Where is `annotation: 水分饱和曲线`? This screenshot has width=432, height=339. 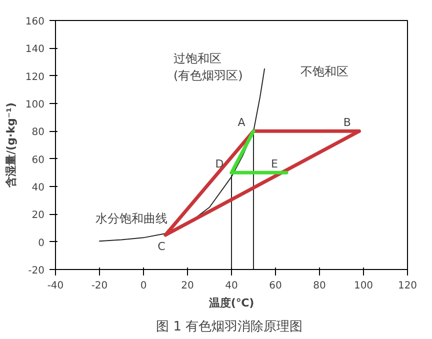
annotation: 水分饱和曲线 is located at coordinates (132, 219).